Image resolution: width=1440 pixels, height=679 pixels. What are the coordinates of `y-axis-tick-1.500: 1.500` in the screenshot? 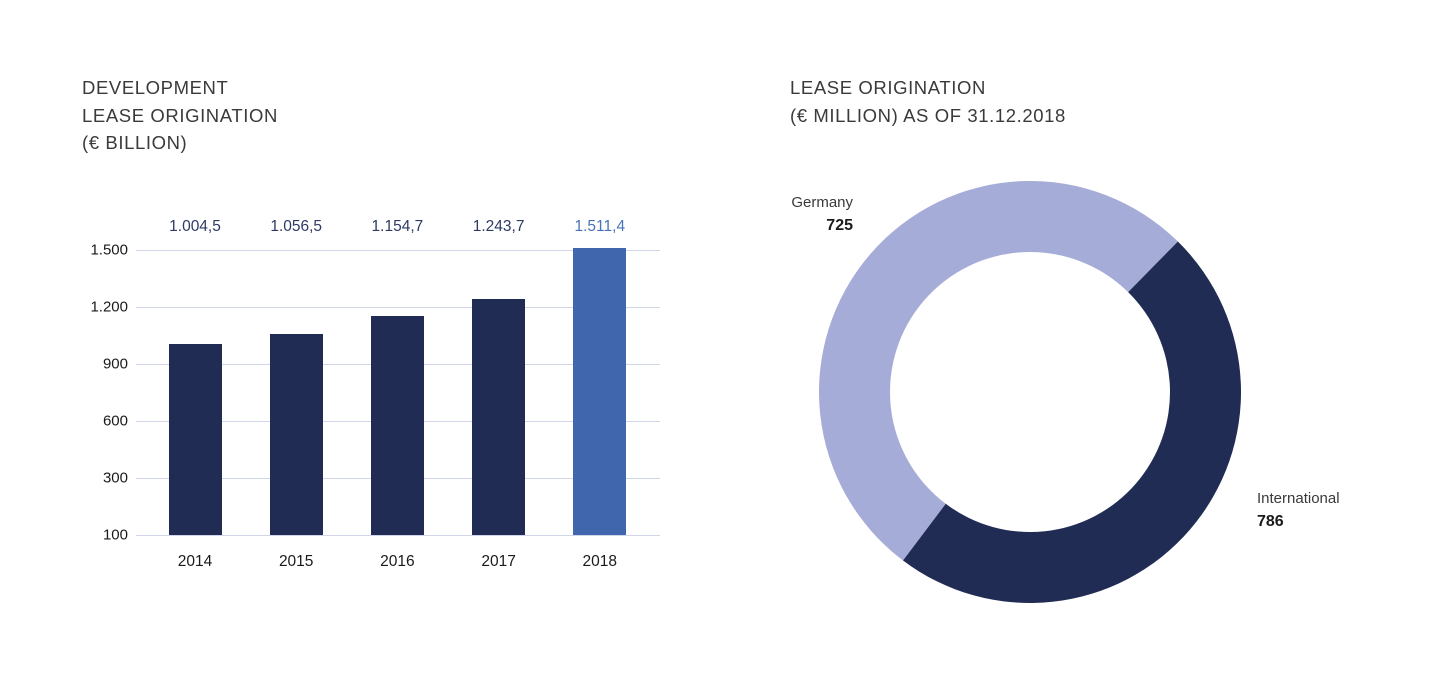 It's located at (109, 250).